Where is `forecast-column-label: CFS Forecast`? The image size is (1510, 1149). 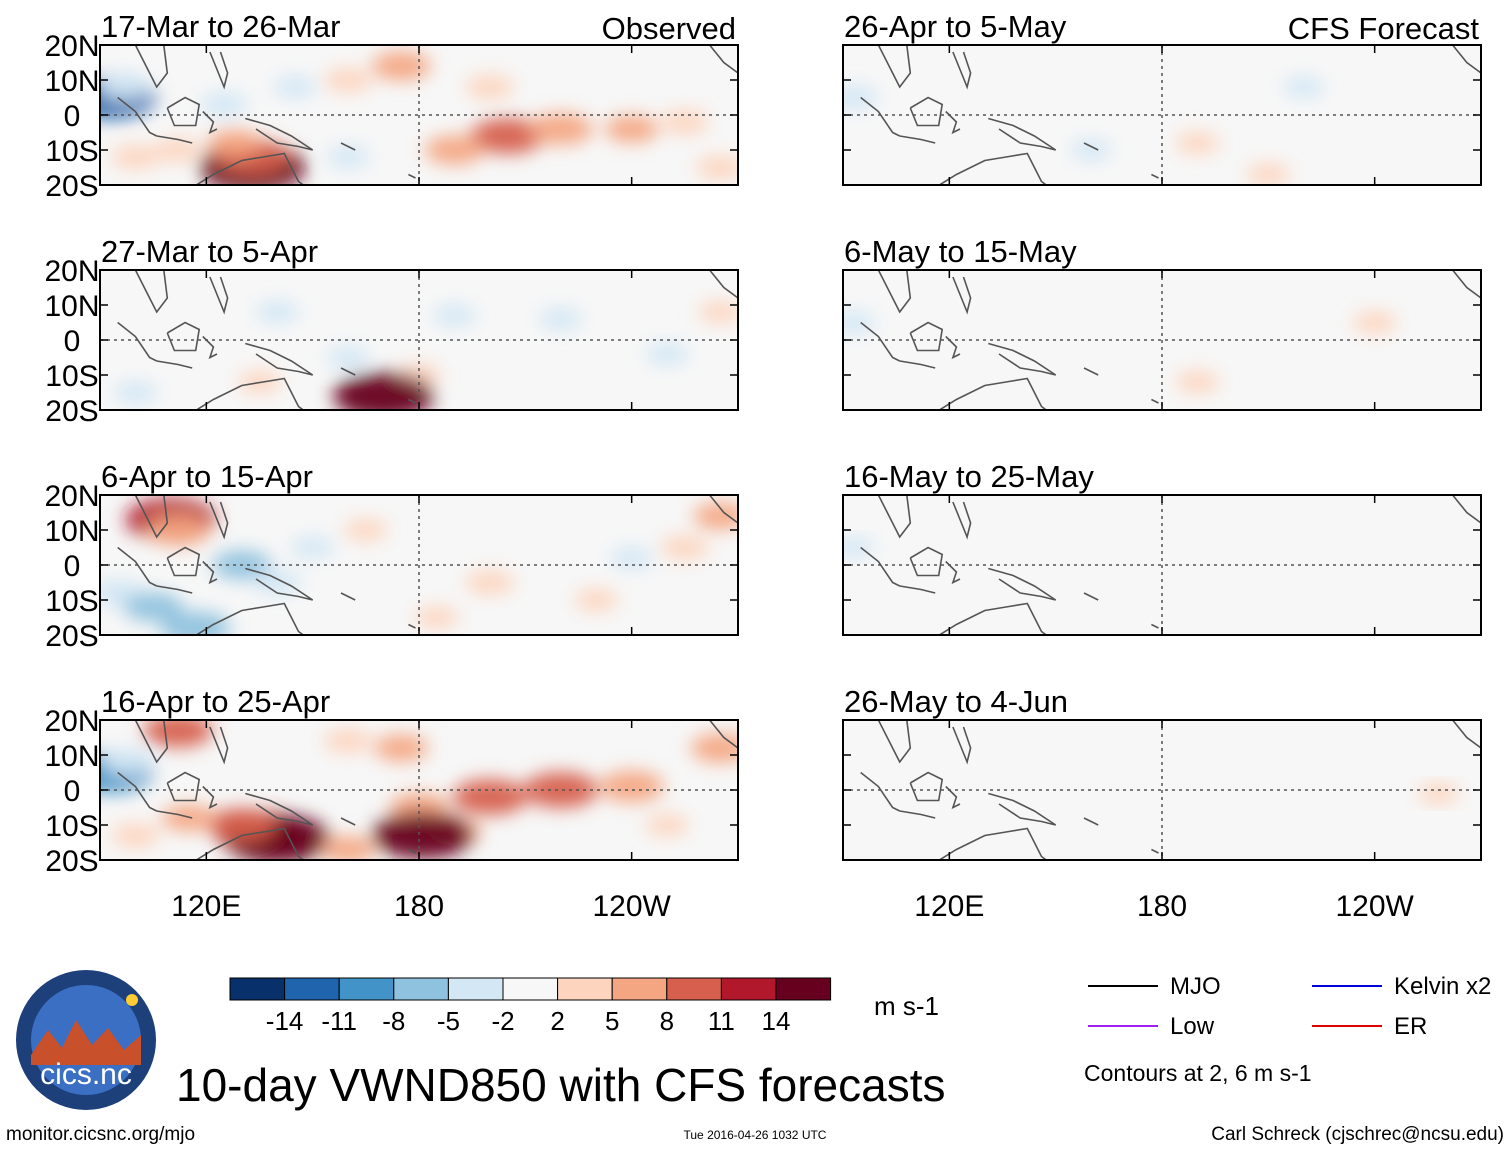
forecast-column-label: CFS Forecast is located at coordinates (1384, 28).